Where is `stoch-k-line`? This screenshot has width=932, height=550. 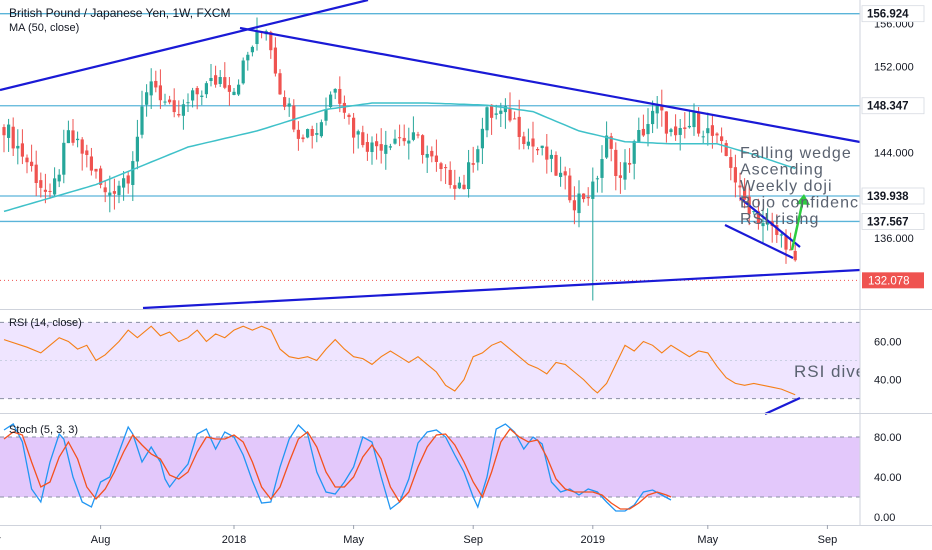
stoch-k-line is located at coordinates (337, 467).